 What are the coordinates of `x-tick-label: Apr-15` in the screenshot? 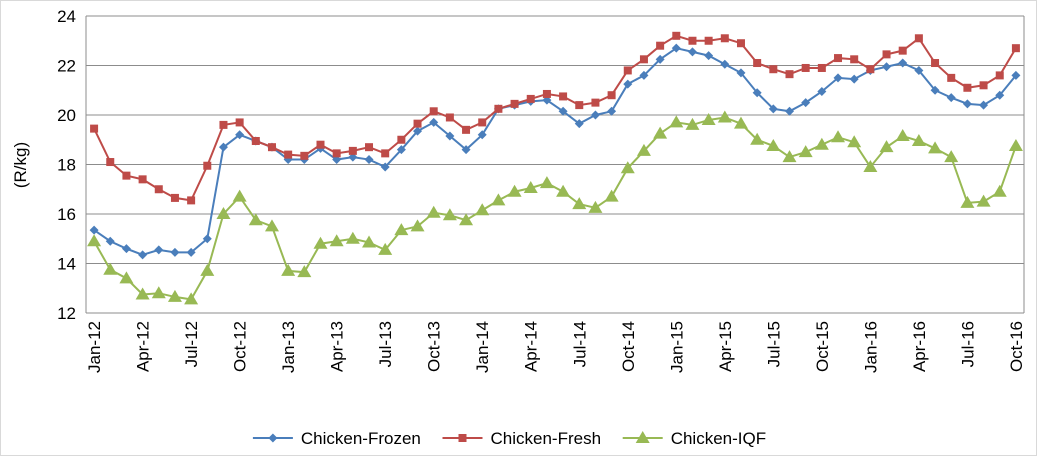 It's located at (725, 346).